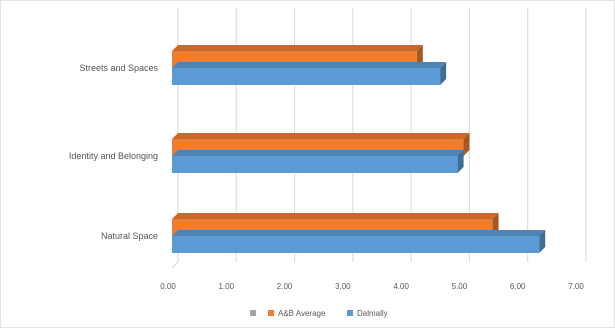  I want to click on legend: A&B Average Dalmally, so click(319, 313).